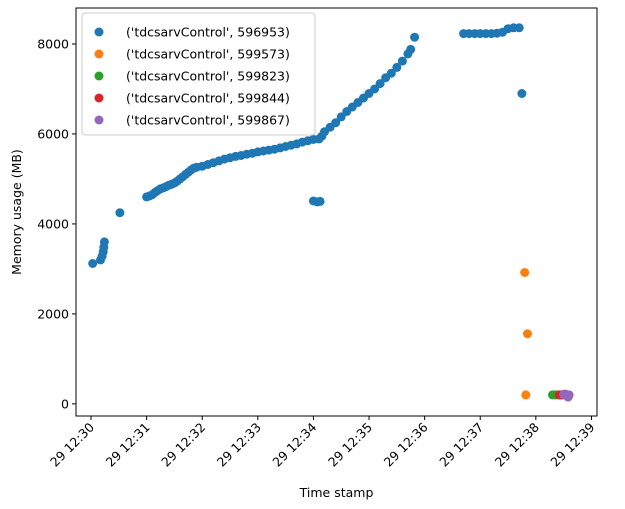 The image size is (625, 509). I want to click on y-tick-label-2: 4000, so click(53, 223).